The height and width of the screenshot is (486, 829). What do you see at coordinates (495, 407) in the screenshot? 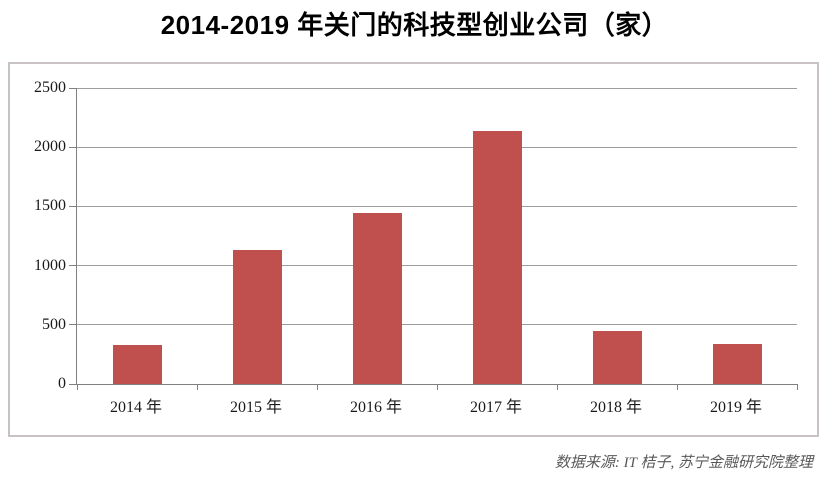
I see `x-axis-label: 2017 年` at bounding box center [495, 407].